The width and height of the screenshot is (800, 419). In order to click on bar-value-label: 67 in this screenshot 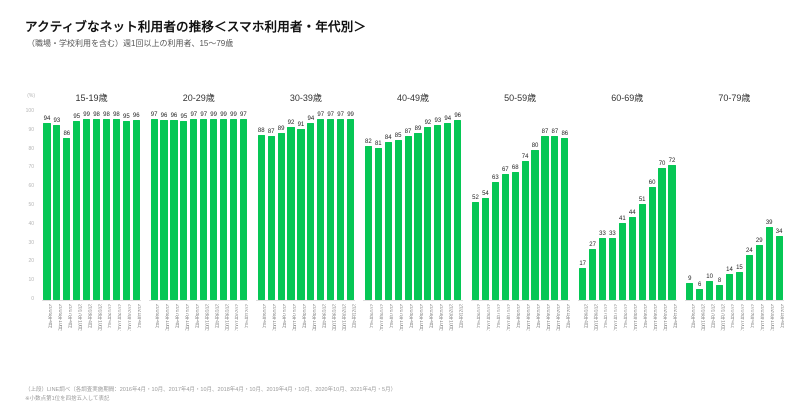, I will do `click(505, 170)`.